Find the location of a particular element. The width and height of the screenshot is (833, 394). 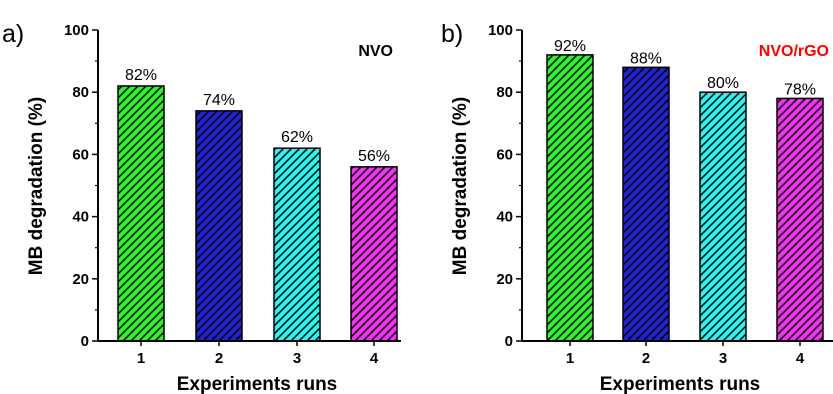

panel-b-bar-value-label: 88% is located at coordinates (646, 58).